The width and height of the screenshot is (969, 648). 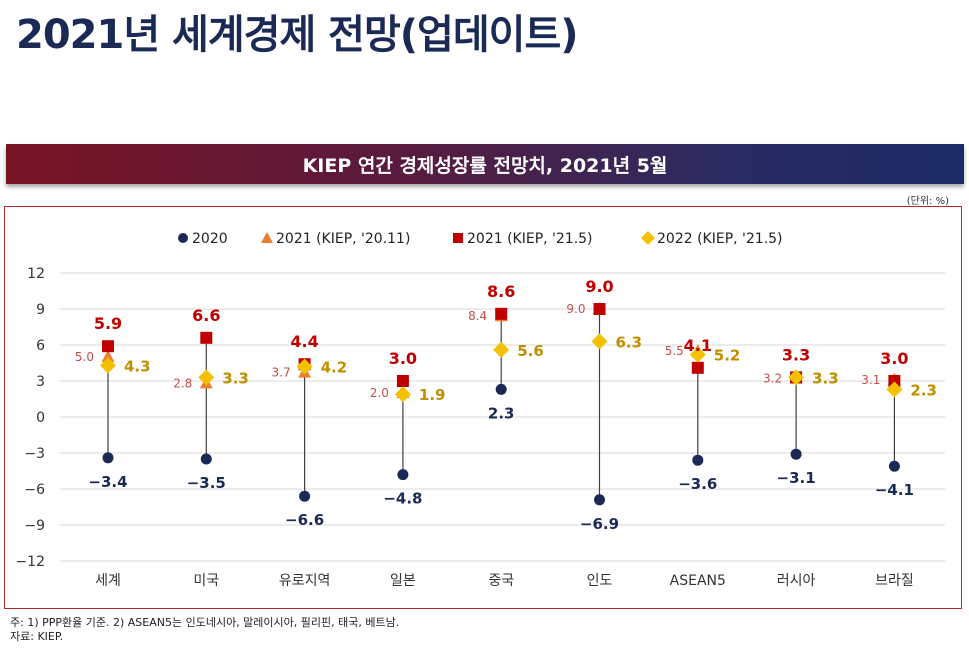 I want to click on data-label-2021-prev: 3.7, so click(x=281, y=373).